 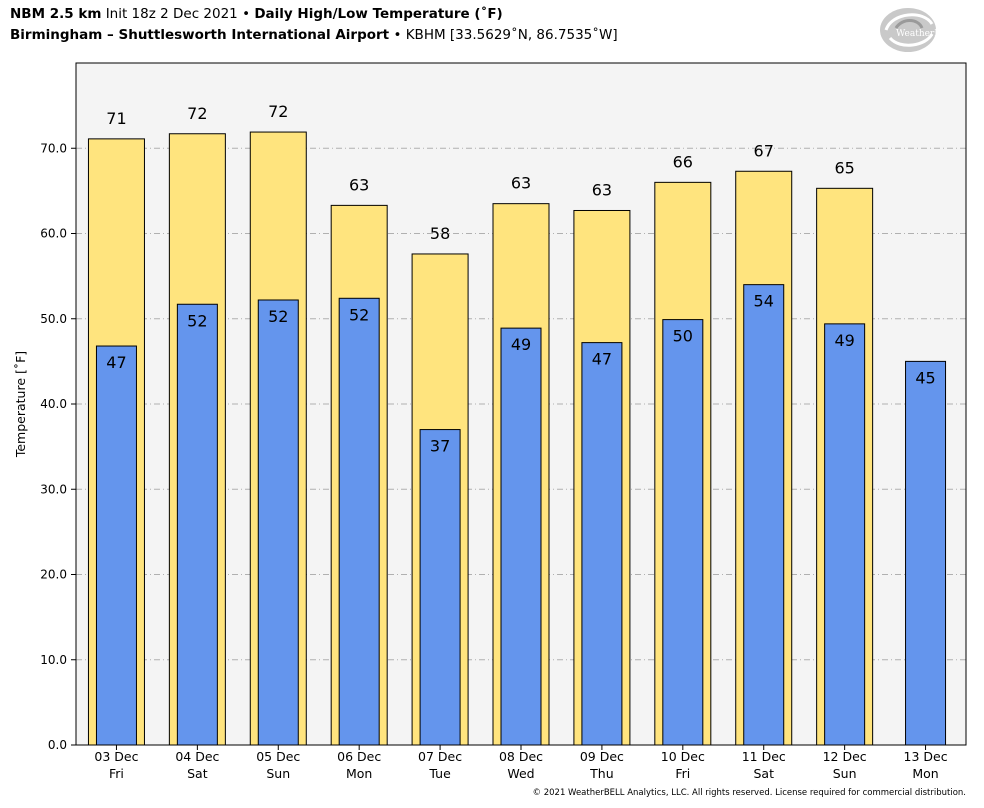 What do you see at coordinates (57, 745) in the screenshot?
I see `y-tick-label: 0.0` at bounding box center [57, 745].